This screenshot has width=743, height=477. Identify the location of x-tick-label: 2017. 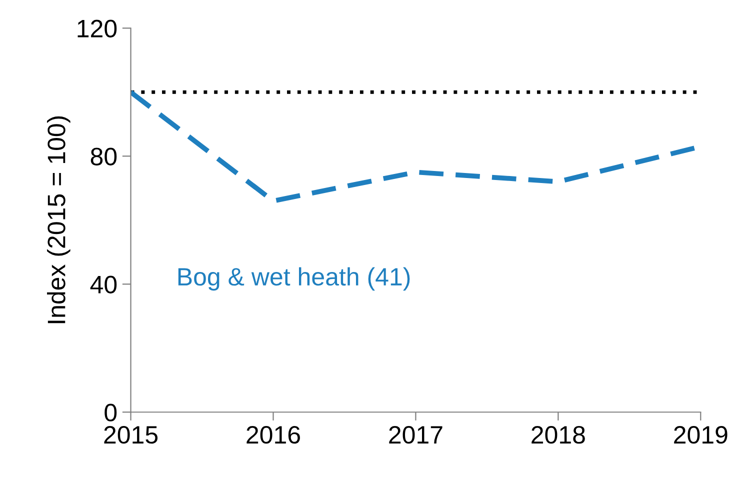
(415, 435).